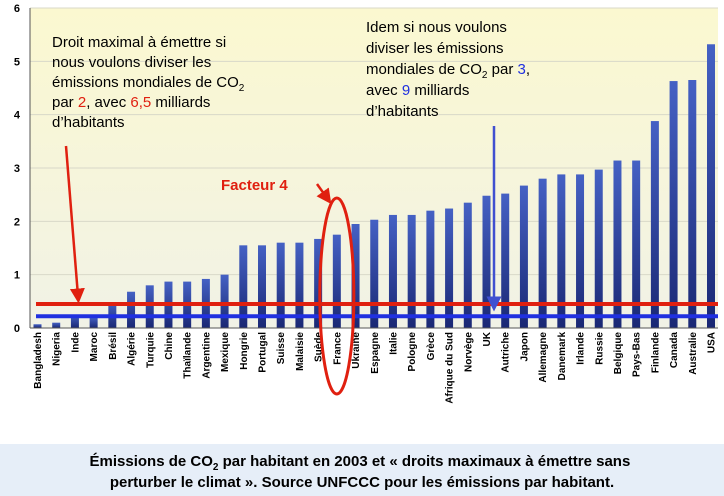  What do you see at coordinates (528, 69) in the screenshot?
I see `right-ann-line3c: ,` at bounding box center [528, 69].